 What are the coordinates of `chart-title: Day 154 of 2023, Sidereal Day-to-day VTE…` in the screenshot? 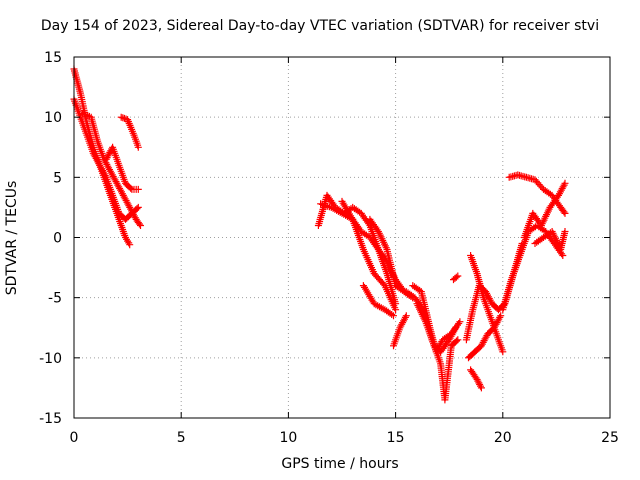 It's located at (320, 26).